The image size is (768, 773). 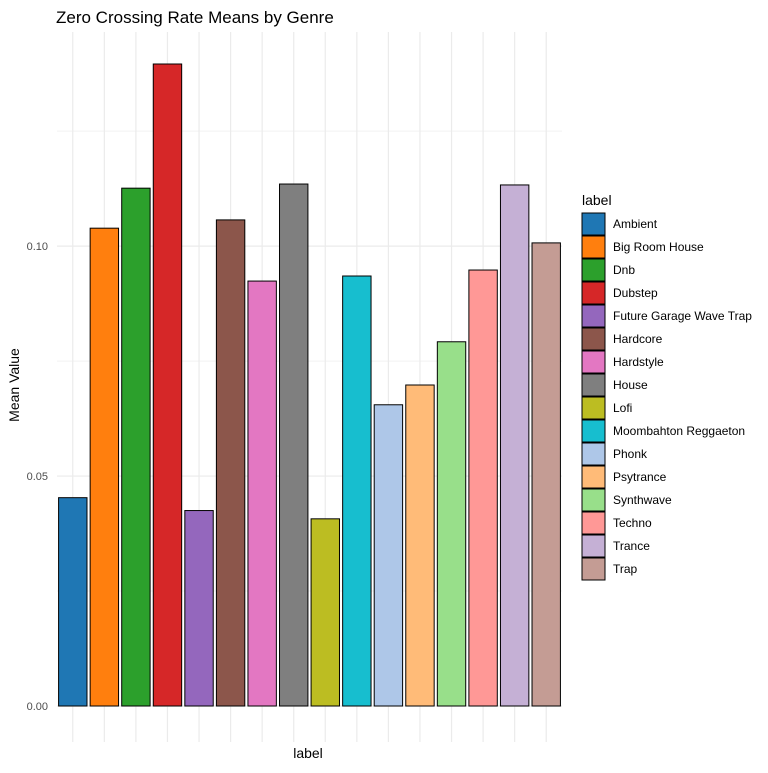 I want to click on bar-hardstyle, so click(x=262, y=493).